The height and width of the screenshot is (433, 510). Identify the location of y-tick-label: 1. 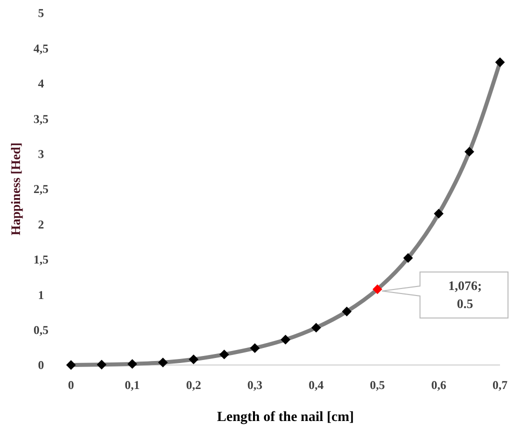
(41, 295).